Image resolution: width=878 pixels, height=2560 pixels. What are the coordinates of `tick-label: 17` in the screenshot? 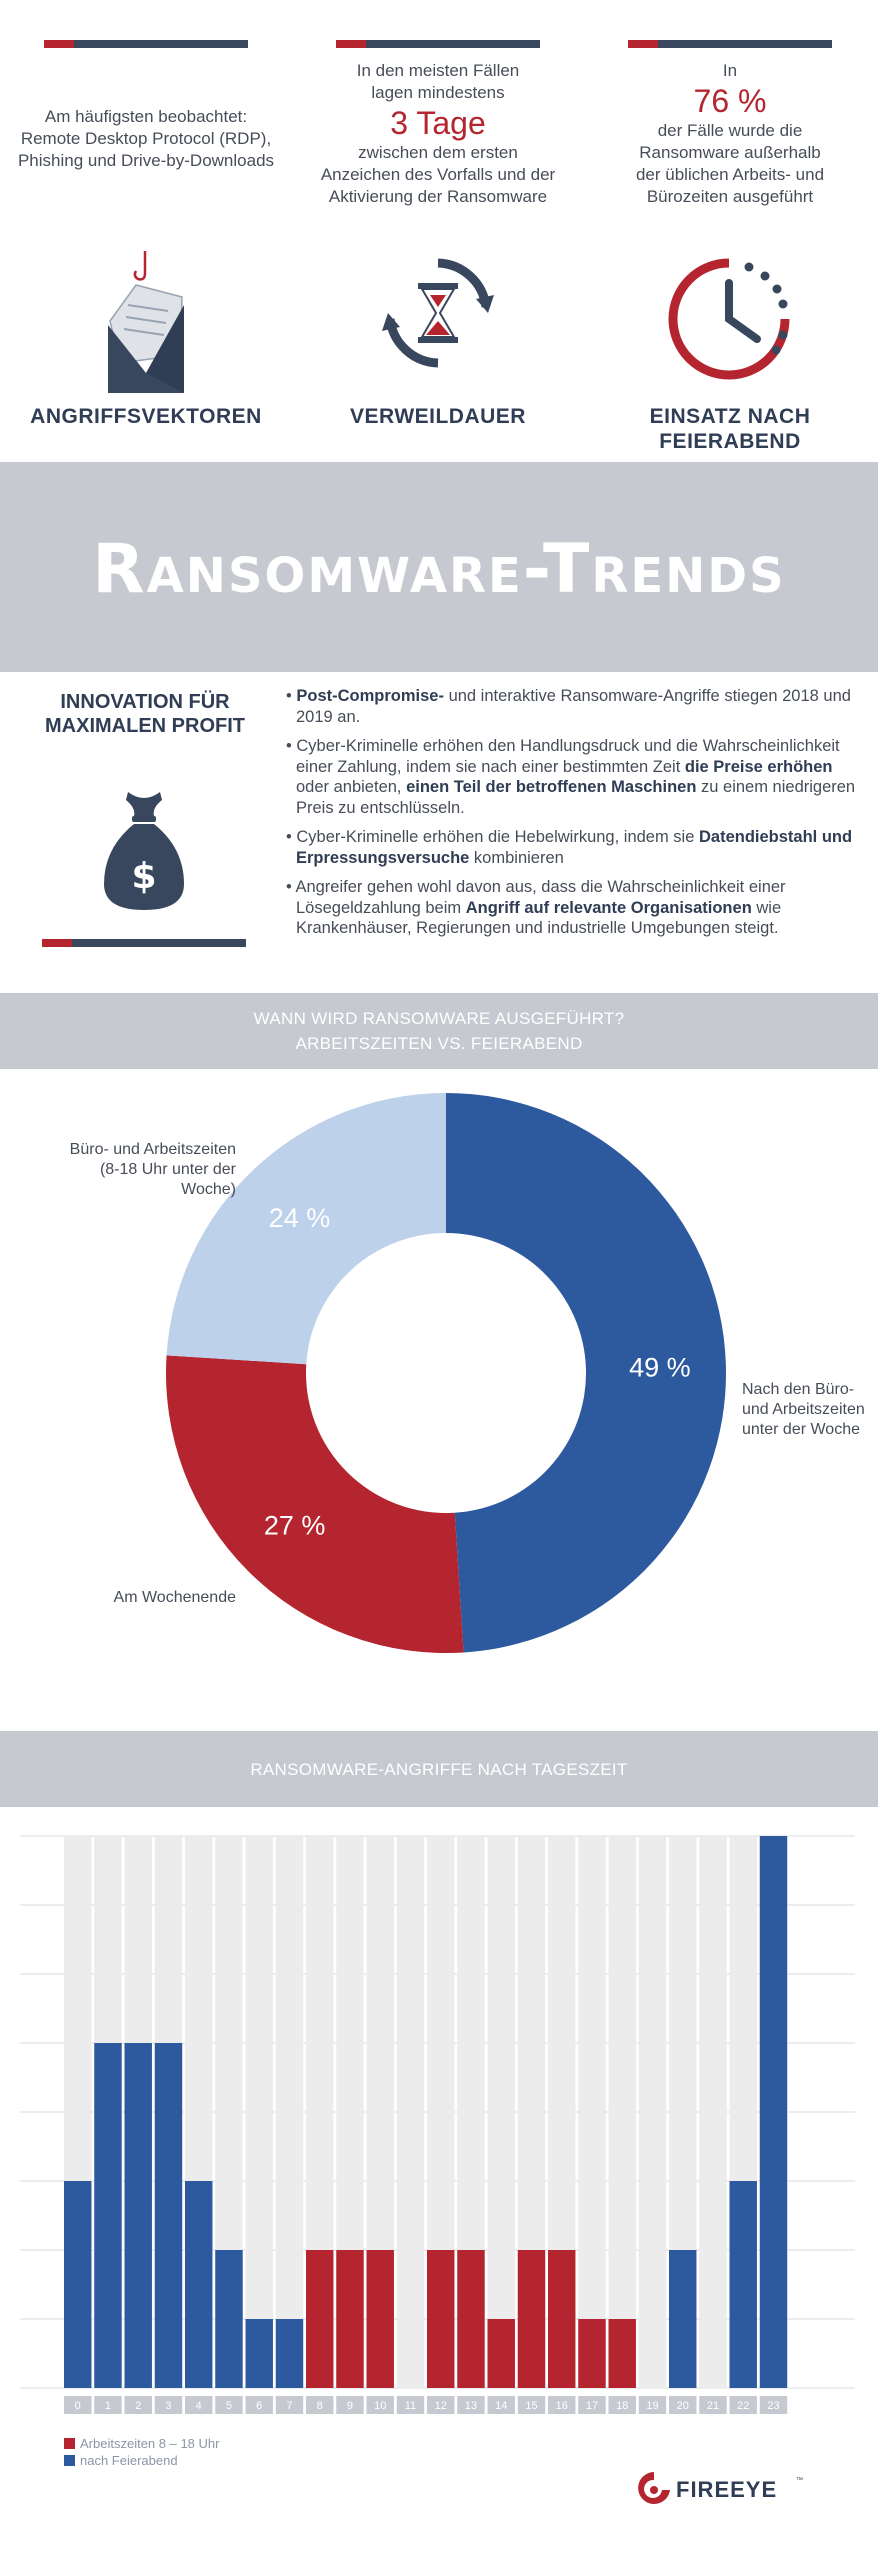 It's located at (592, 2406).